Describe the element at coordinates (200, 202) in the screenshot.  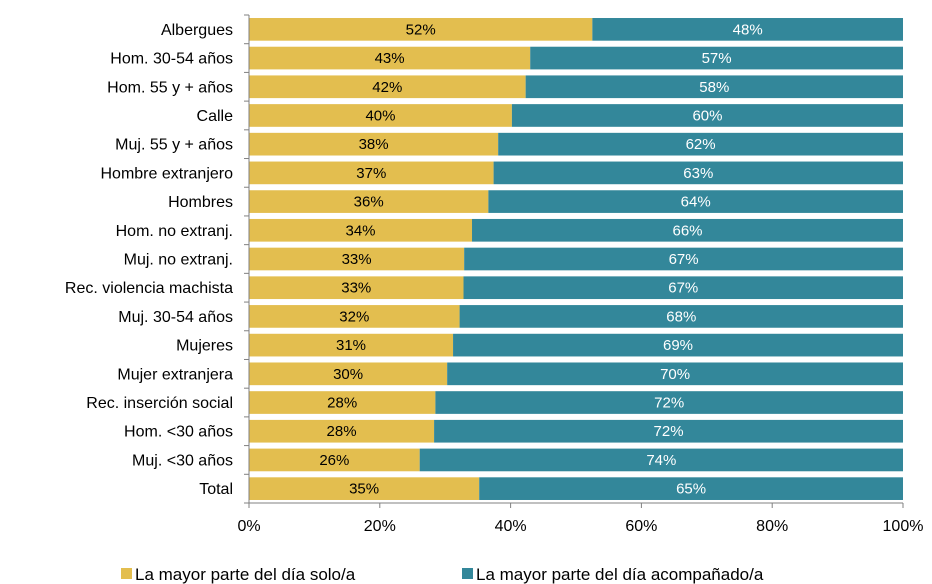
I see `category-label: Hombres` at that location.